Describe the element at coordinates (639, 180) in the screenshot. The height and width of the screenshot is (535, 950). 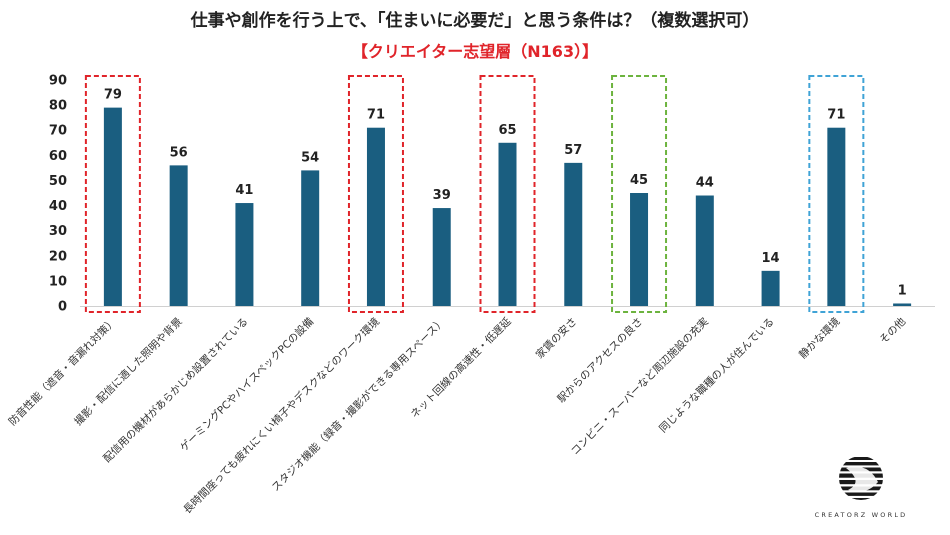
I see `data-label: 45` at that location.